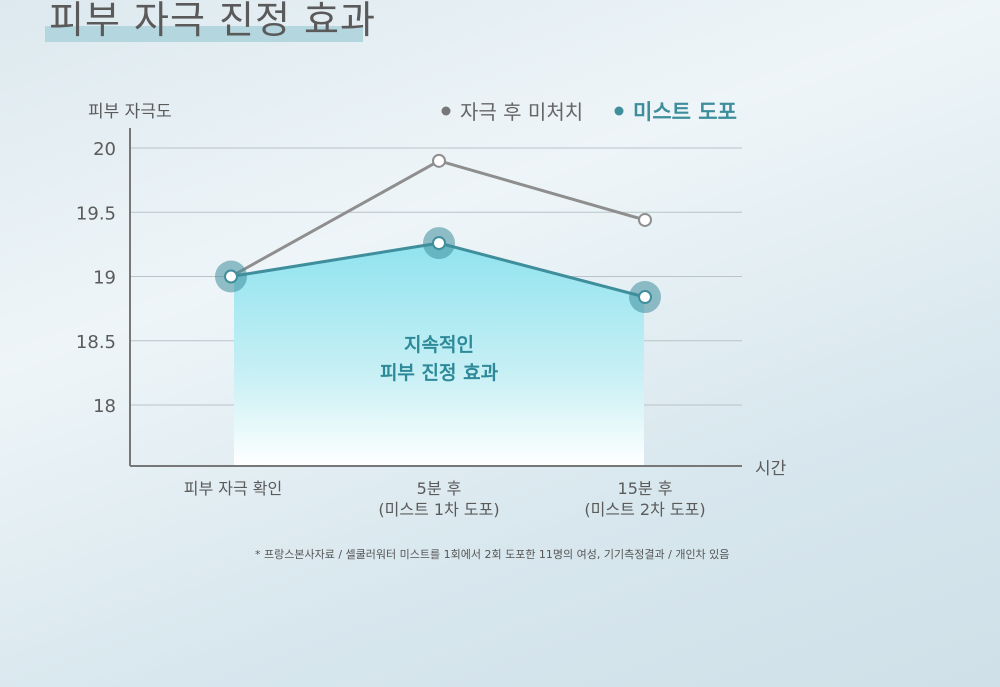 The width and height of the screenshot is (1000, 687). I want to click on x-tick-sublabel: (미스트 2차 도포), so click(644, 509).